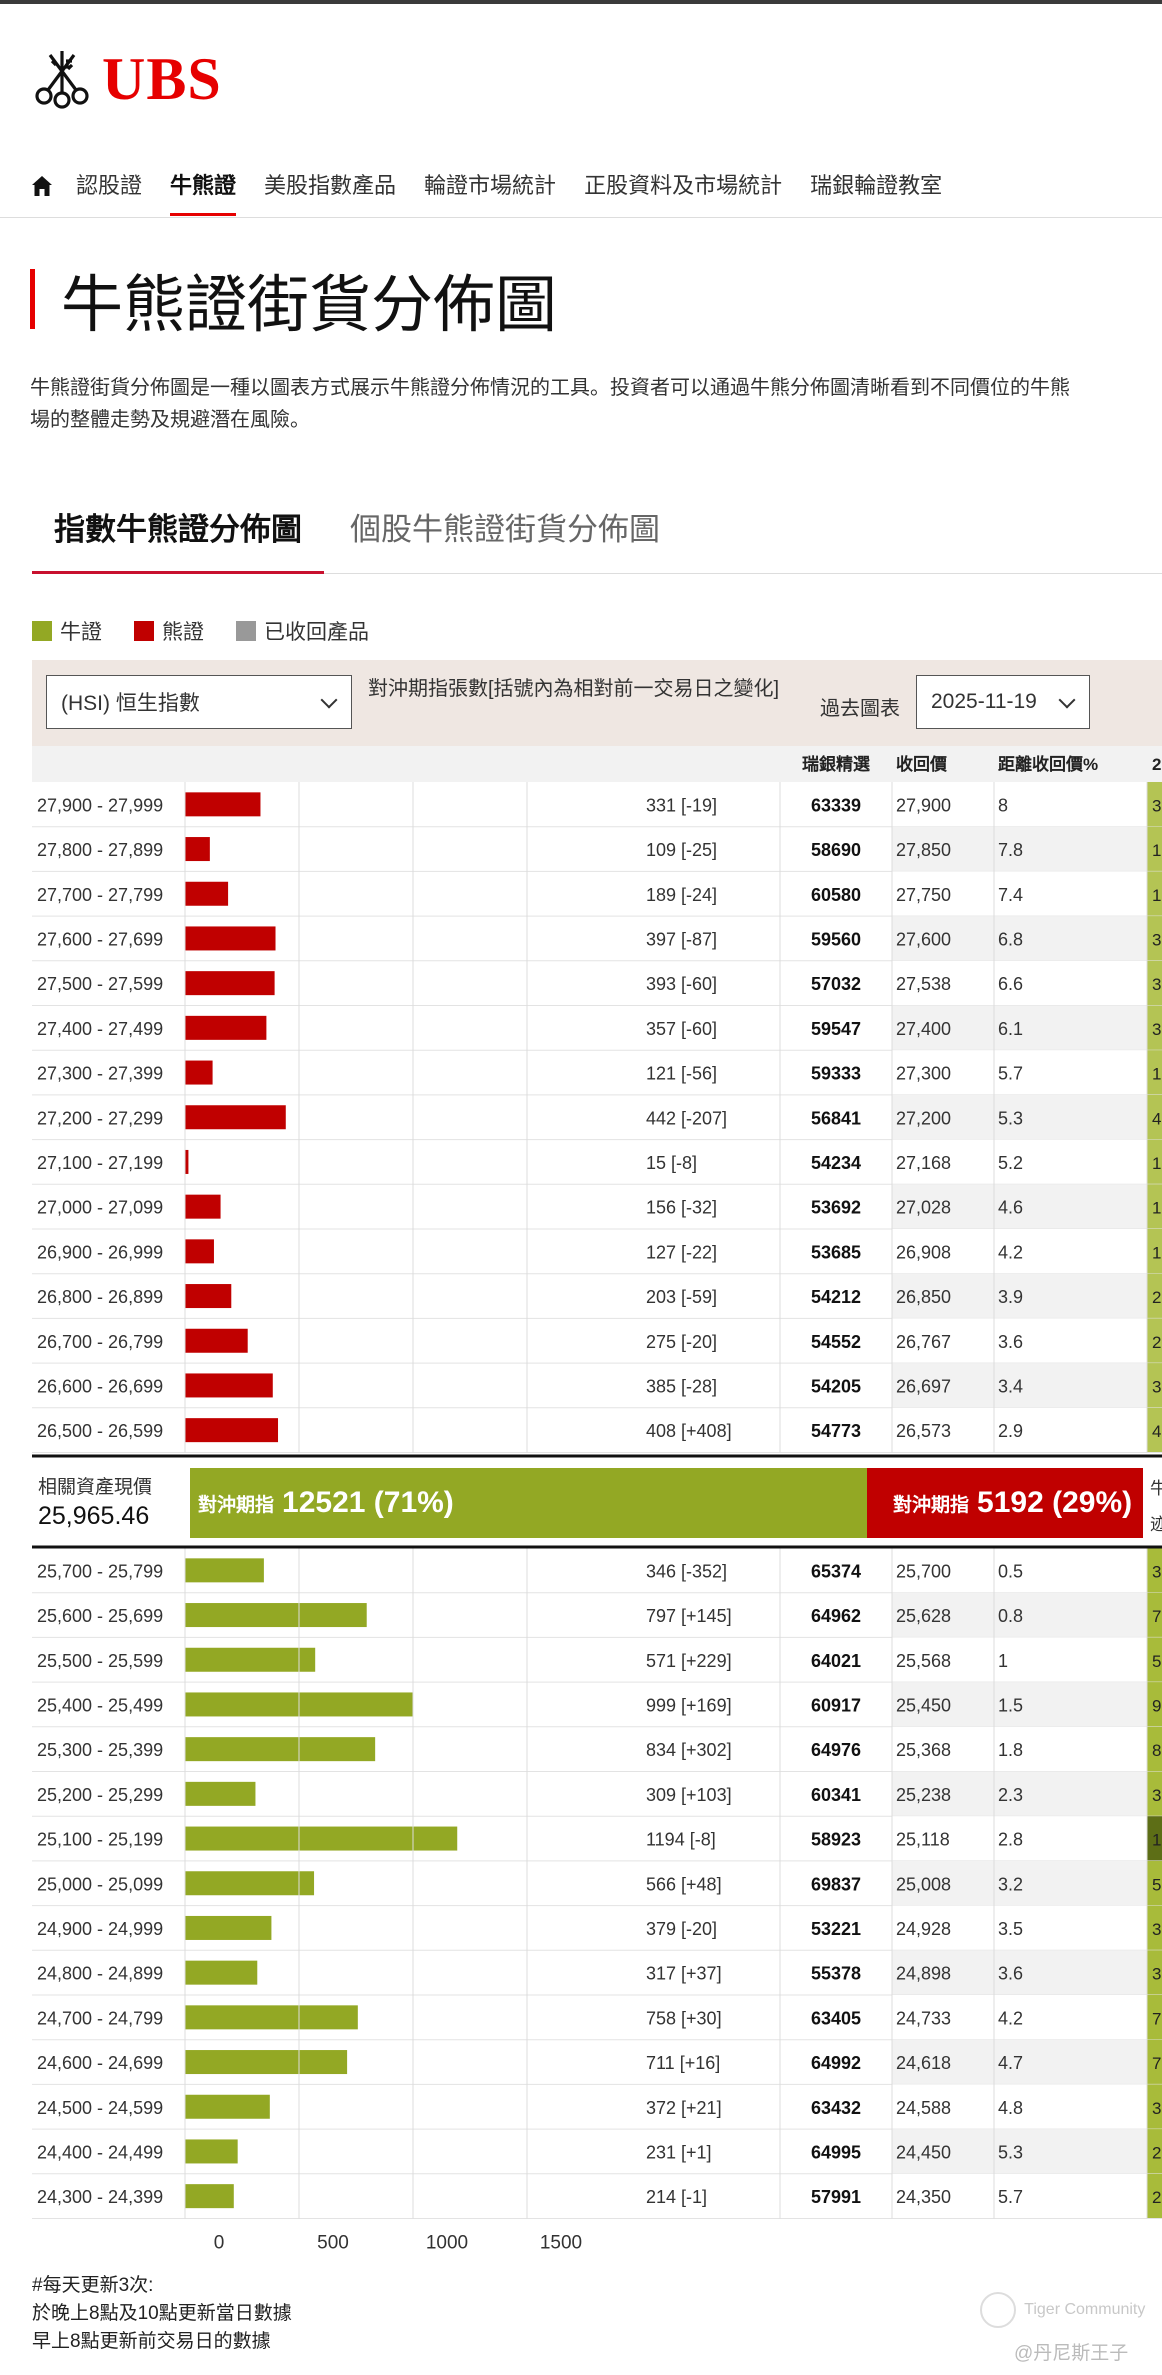 The image size is (1162, 2375). Describe the element at coordinates (923, 1297) in the screenshot. I see `bear-call-price: 26,850` at that location.